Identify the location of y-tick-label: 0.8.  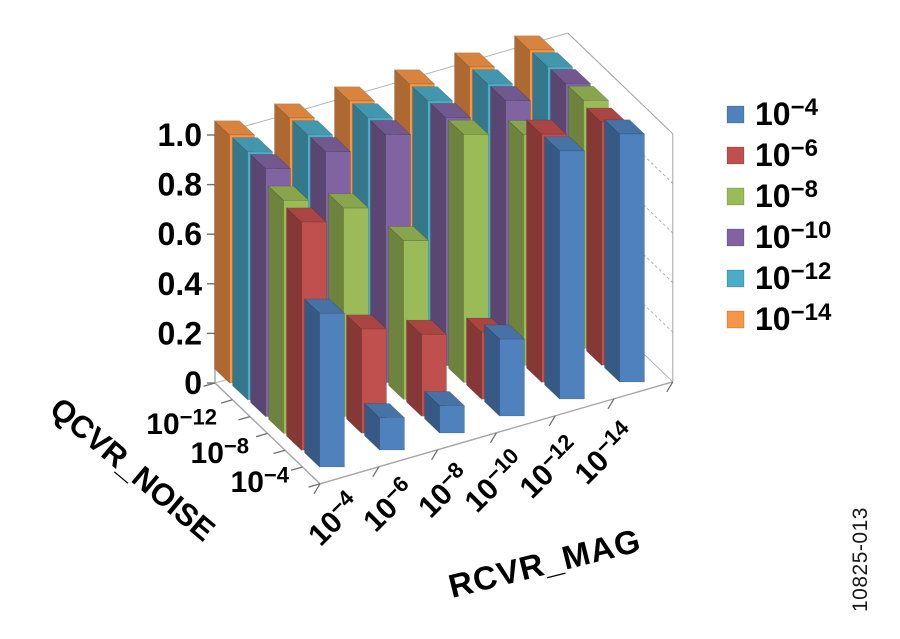
(180, 185).